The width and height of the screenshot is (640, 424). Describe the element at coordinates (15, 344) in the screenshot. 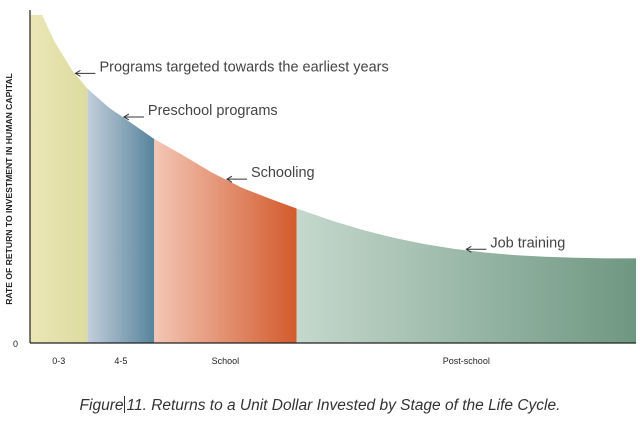

I see `y-zero-tick-label: 0` at that location.